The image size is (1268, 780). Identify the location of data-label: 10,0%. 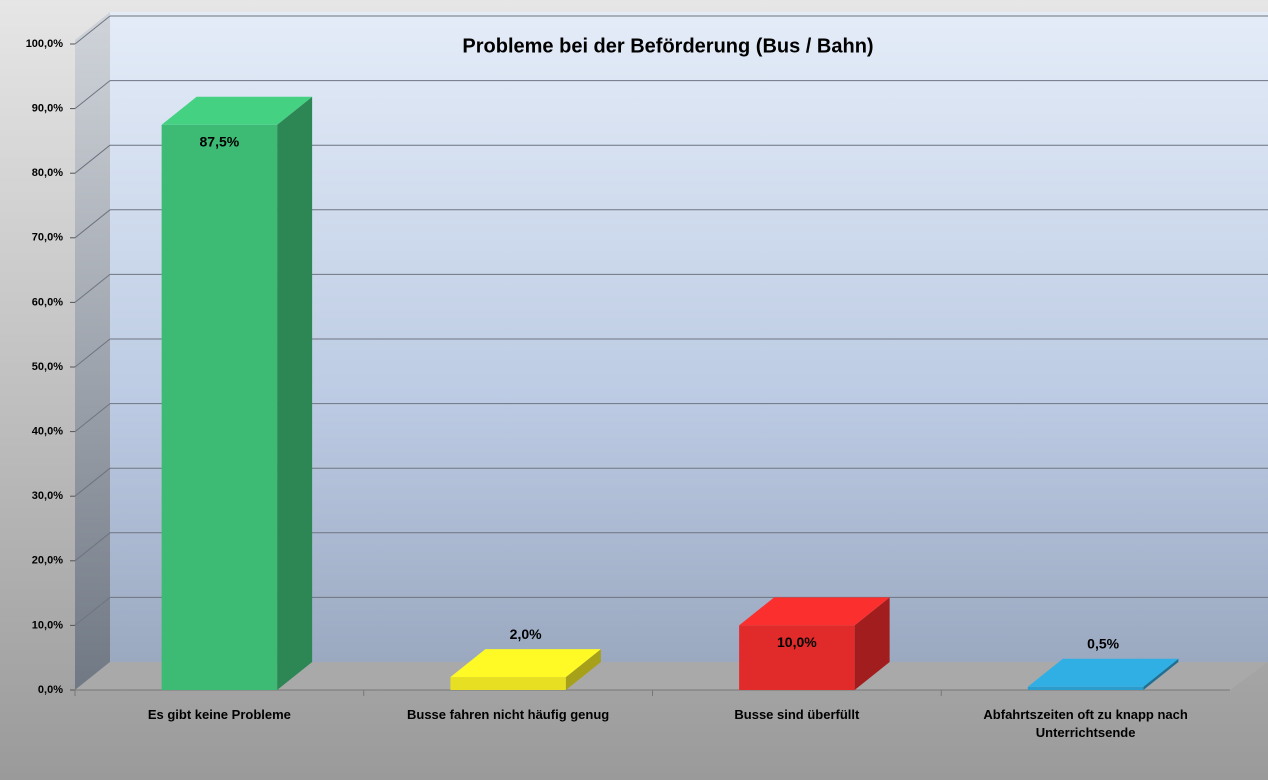
(797, 642).